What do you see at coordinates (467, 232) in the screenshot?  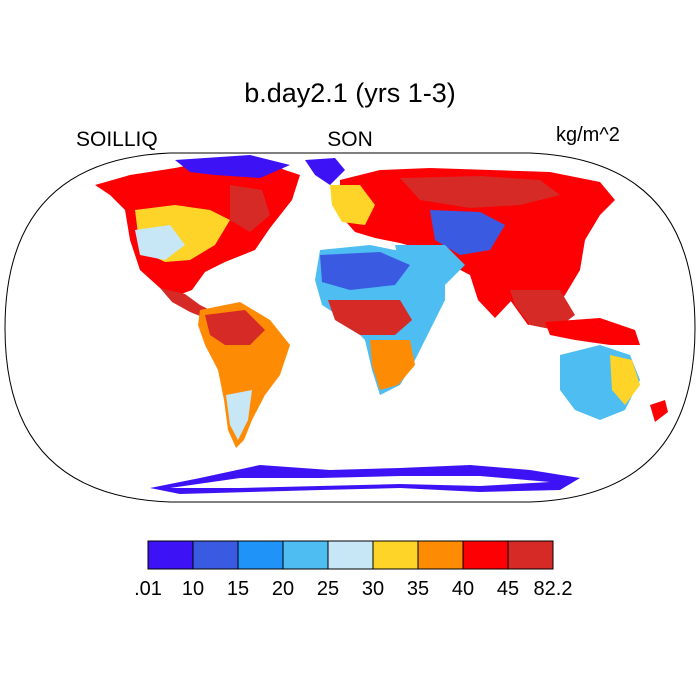 I see `central-asia-dry` at bounding box center [467, 232].